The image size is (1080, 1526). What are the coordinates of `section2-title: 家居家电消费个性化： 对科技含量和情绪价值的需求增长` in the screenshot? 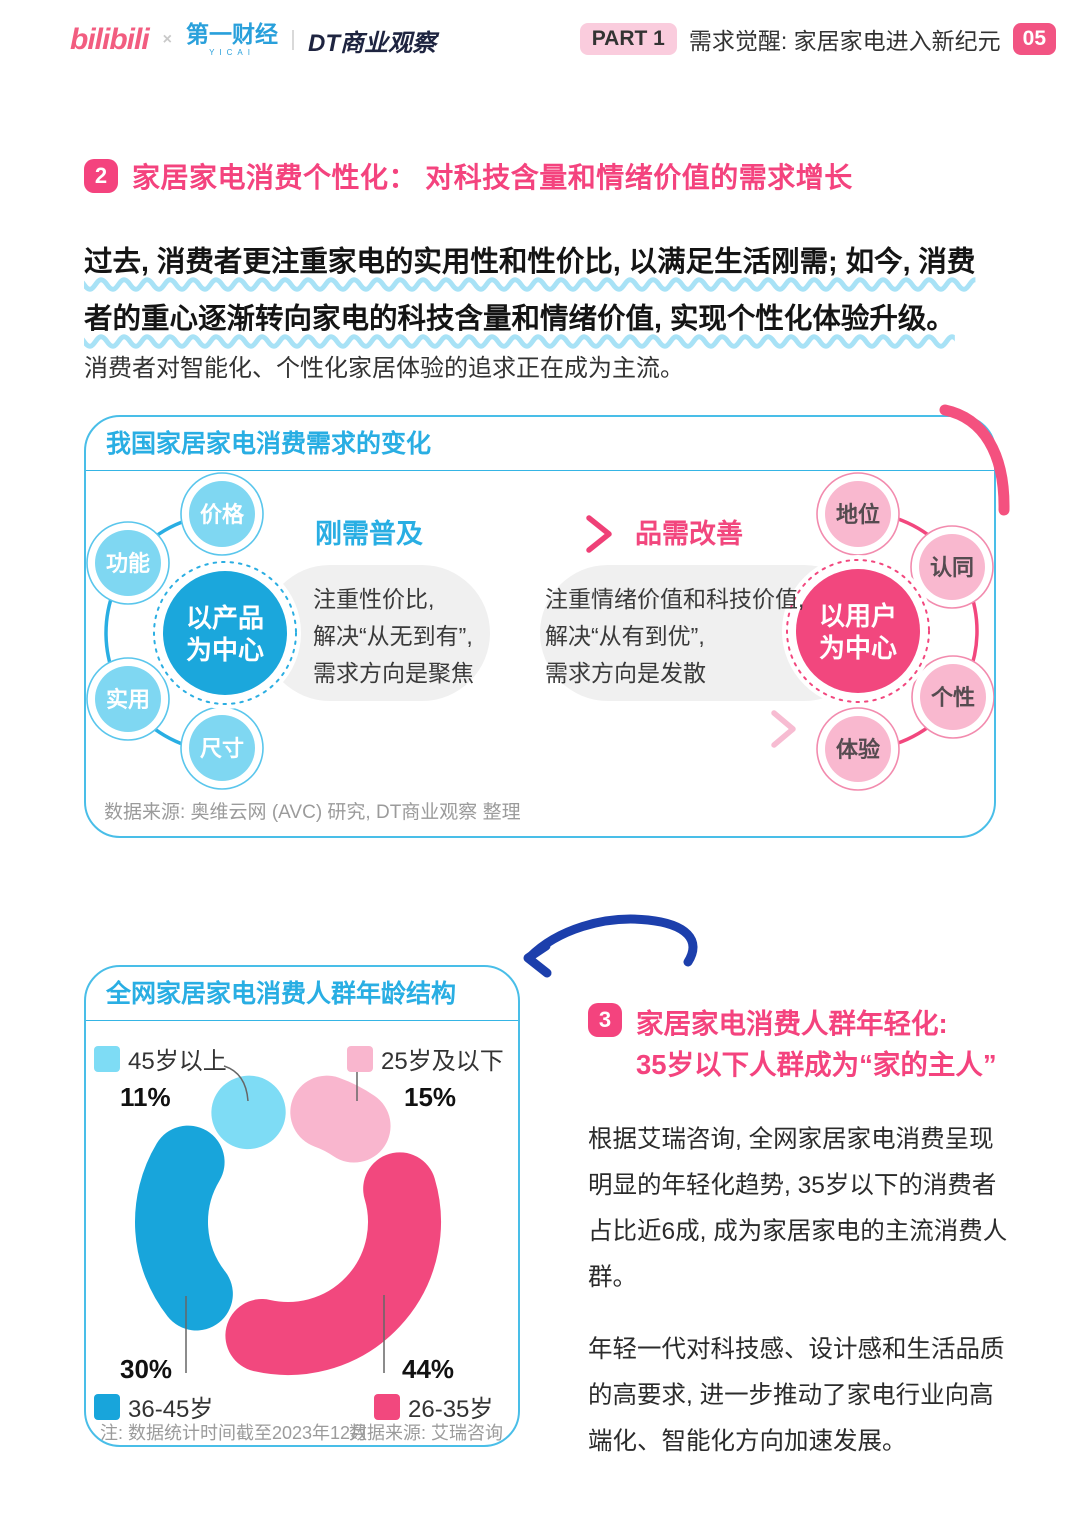 It's located at (492, 177).